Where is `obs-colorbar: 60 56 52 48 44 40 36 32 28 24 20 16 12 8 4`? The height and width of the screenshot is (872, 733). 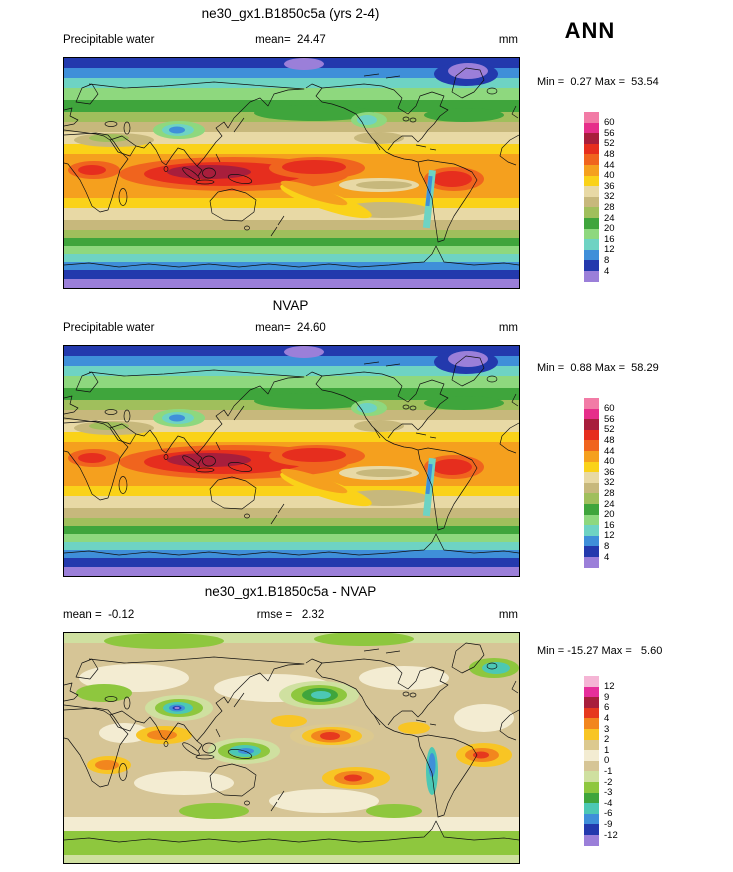 obs-colorbar: 60 56 52 48 44 40 36 32 28 24 20 16 12 8 4 is located at coordinates (599, 483).